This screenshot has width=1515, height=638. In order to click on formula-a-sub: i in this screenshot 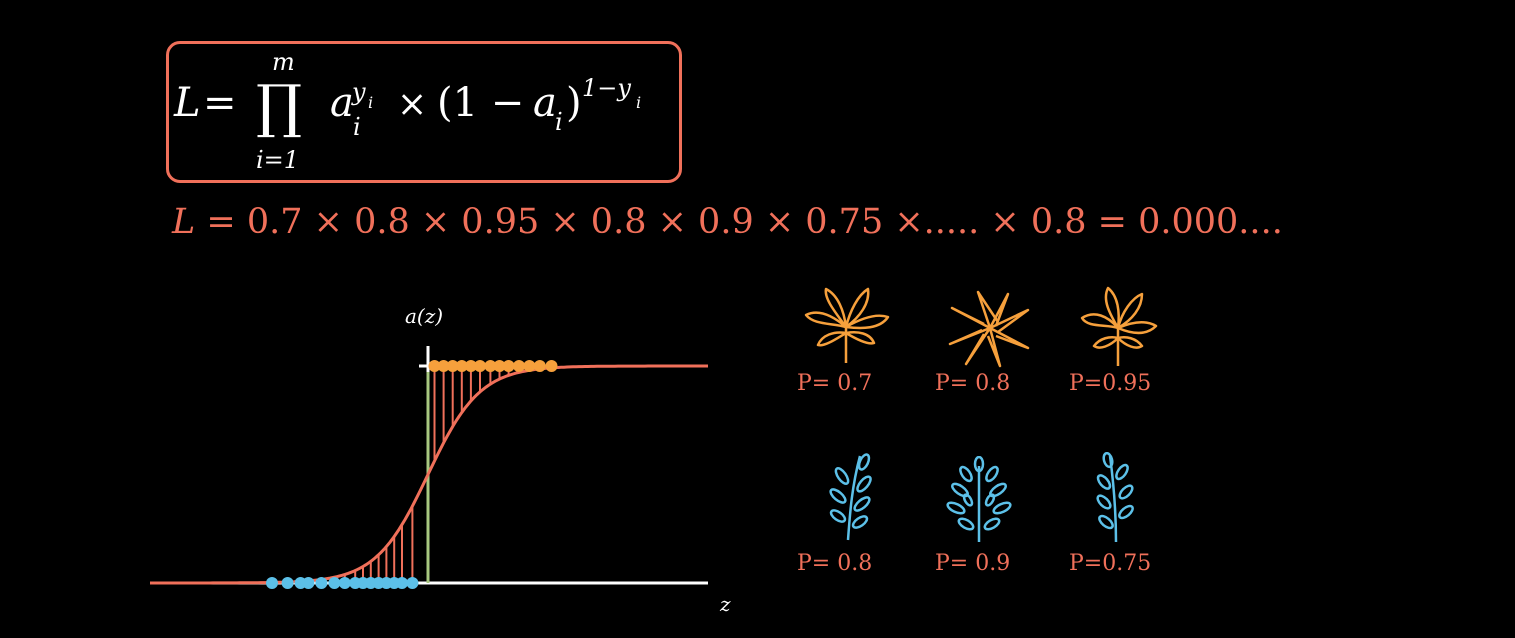, I will do `click(357, 127)`.